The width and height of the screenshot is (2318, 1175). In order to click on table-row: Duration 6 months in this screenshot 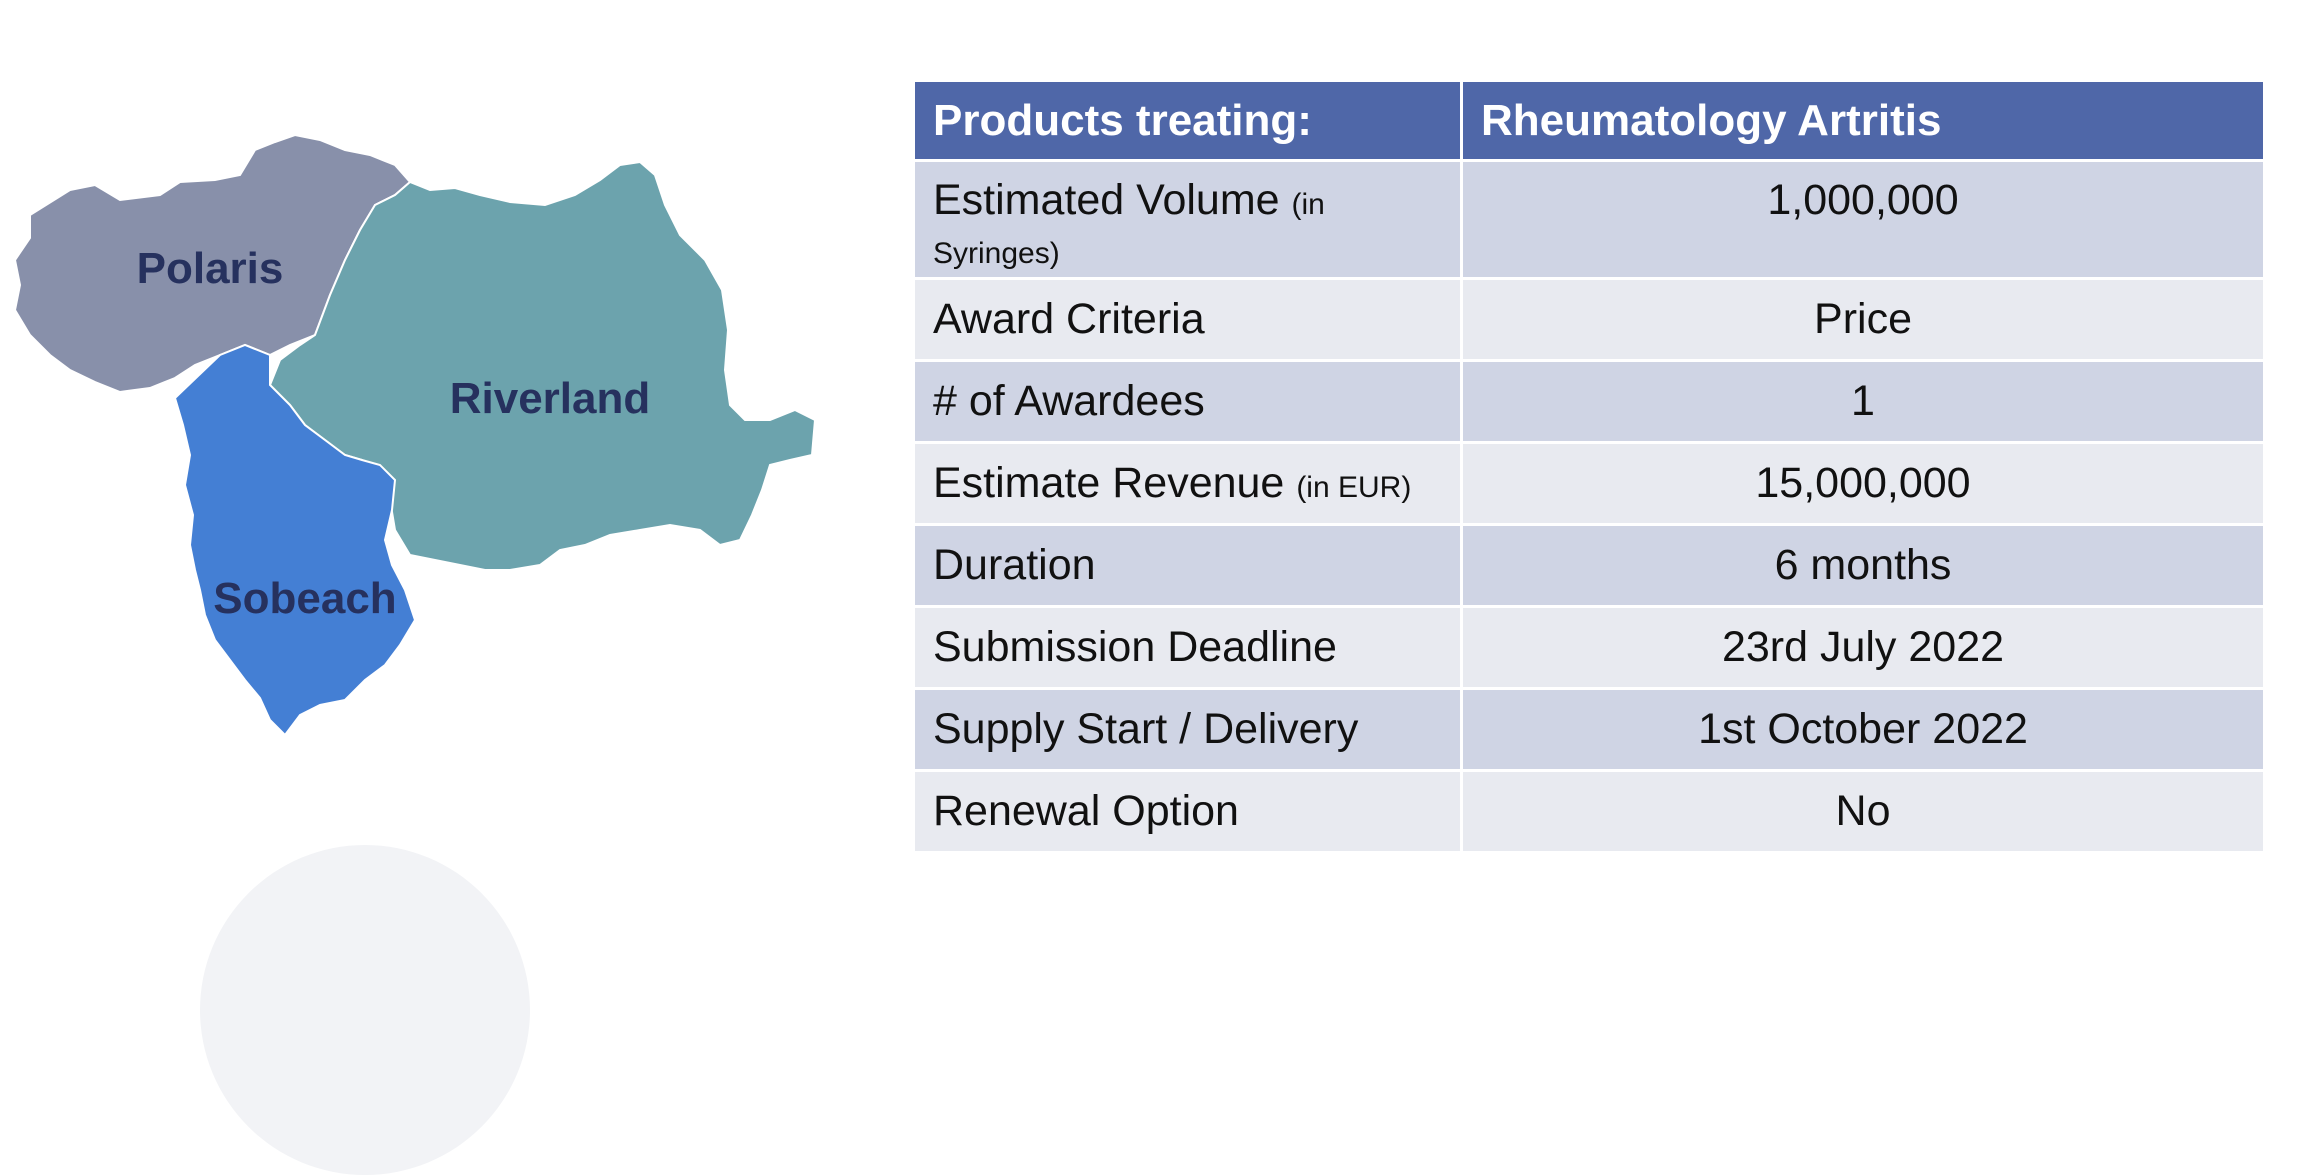, I will do `click(1589, 565)`.